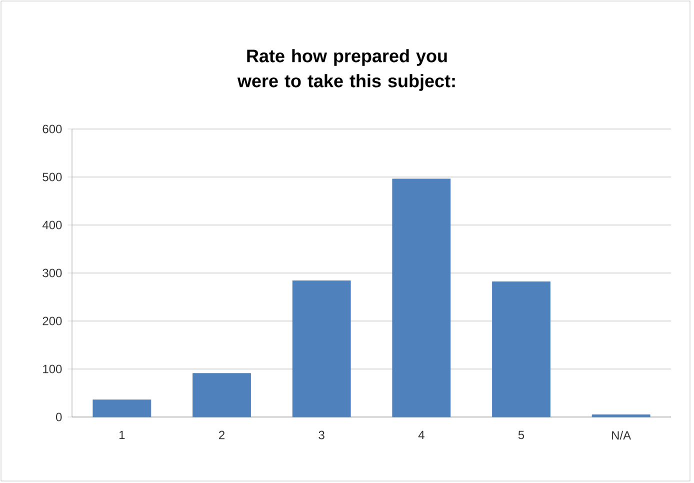 The height and width of the screenshot is (483, 694). What do you see at coordinates (52, 369) in the screenshot?
I see `y-tick-label: 100` at bounding box center [52, 369].